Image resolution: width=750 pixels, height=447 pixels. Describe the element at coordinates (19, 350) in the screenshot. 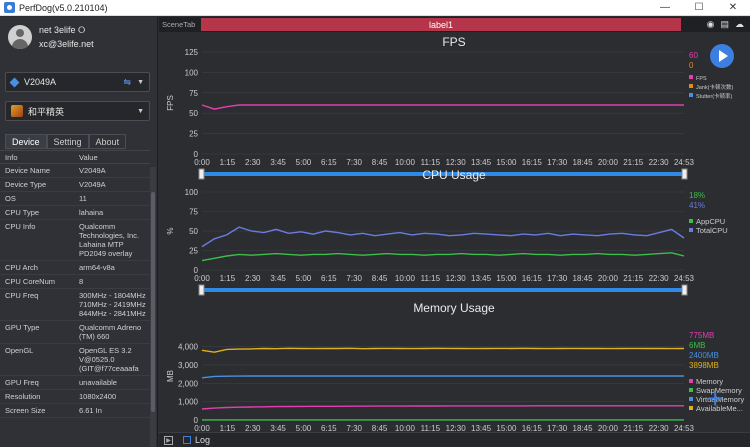

I see `row-key: OpenGL` at that location.